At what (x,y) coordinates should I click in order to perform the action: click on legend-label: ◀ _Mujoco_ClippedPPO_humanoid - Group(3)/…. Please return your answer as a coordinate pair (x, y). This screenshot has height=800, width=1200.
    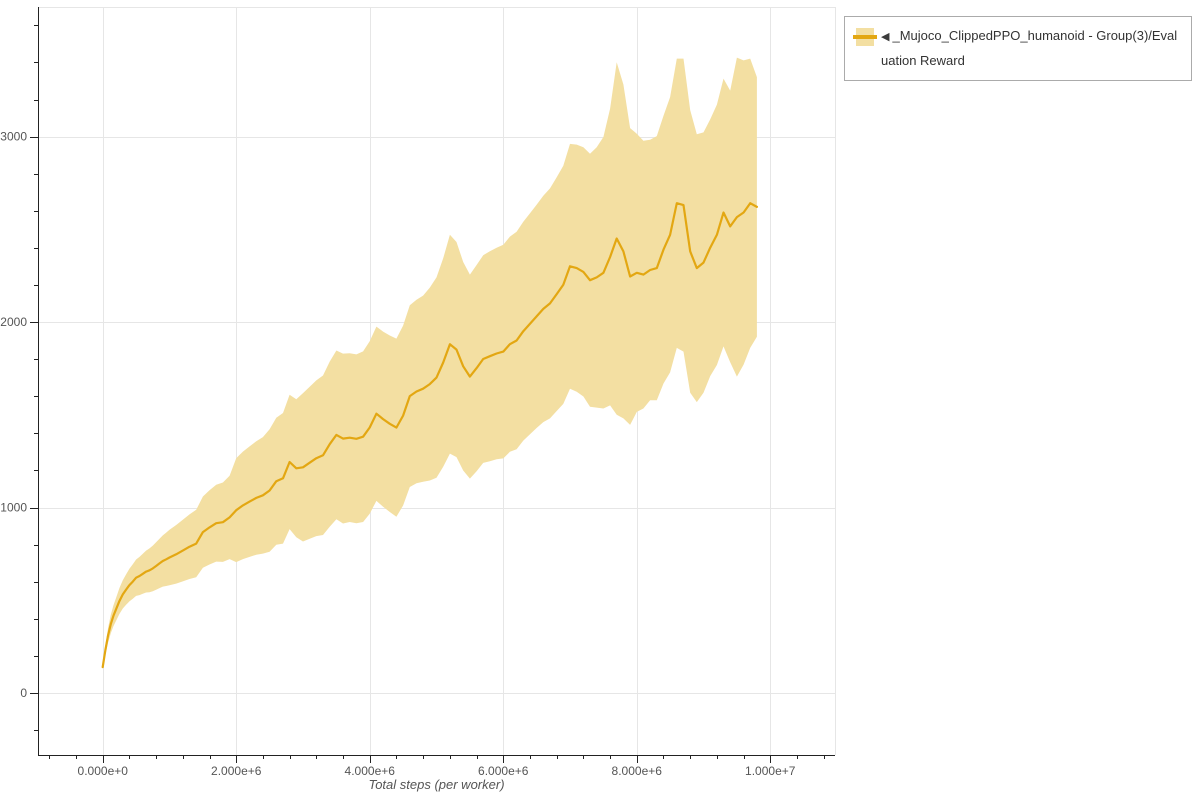
    Looking at the image, I should click on (1031, 48).